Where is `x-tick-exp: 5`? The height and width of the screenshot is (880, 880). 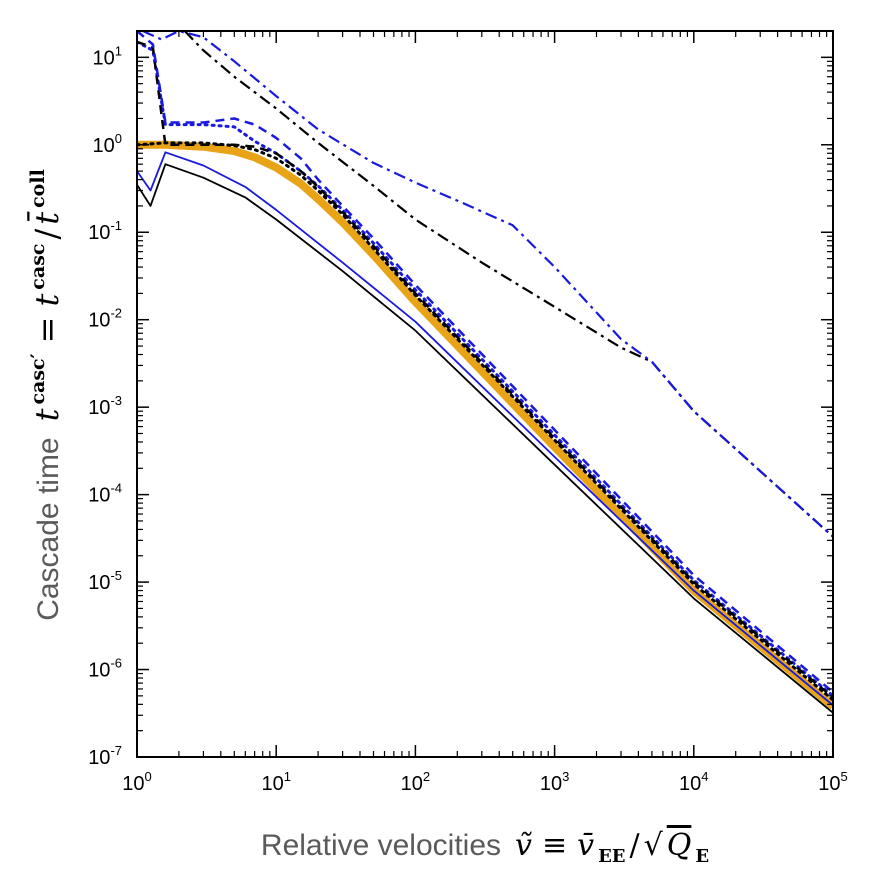
x-tick-exp: 5 is located at coordinates (844, 776).